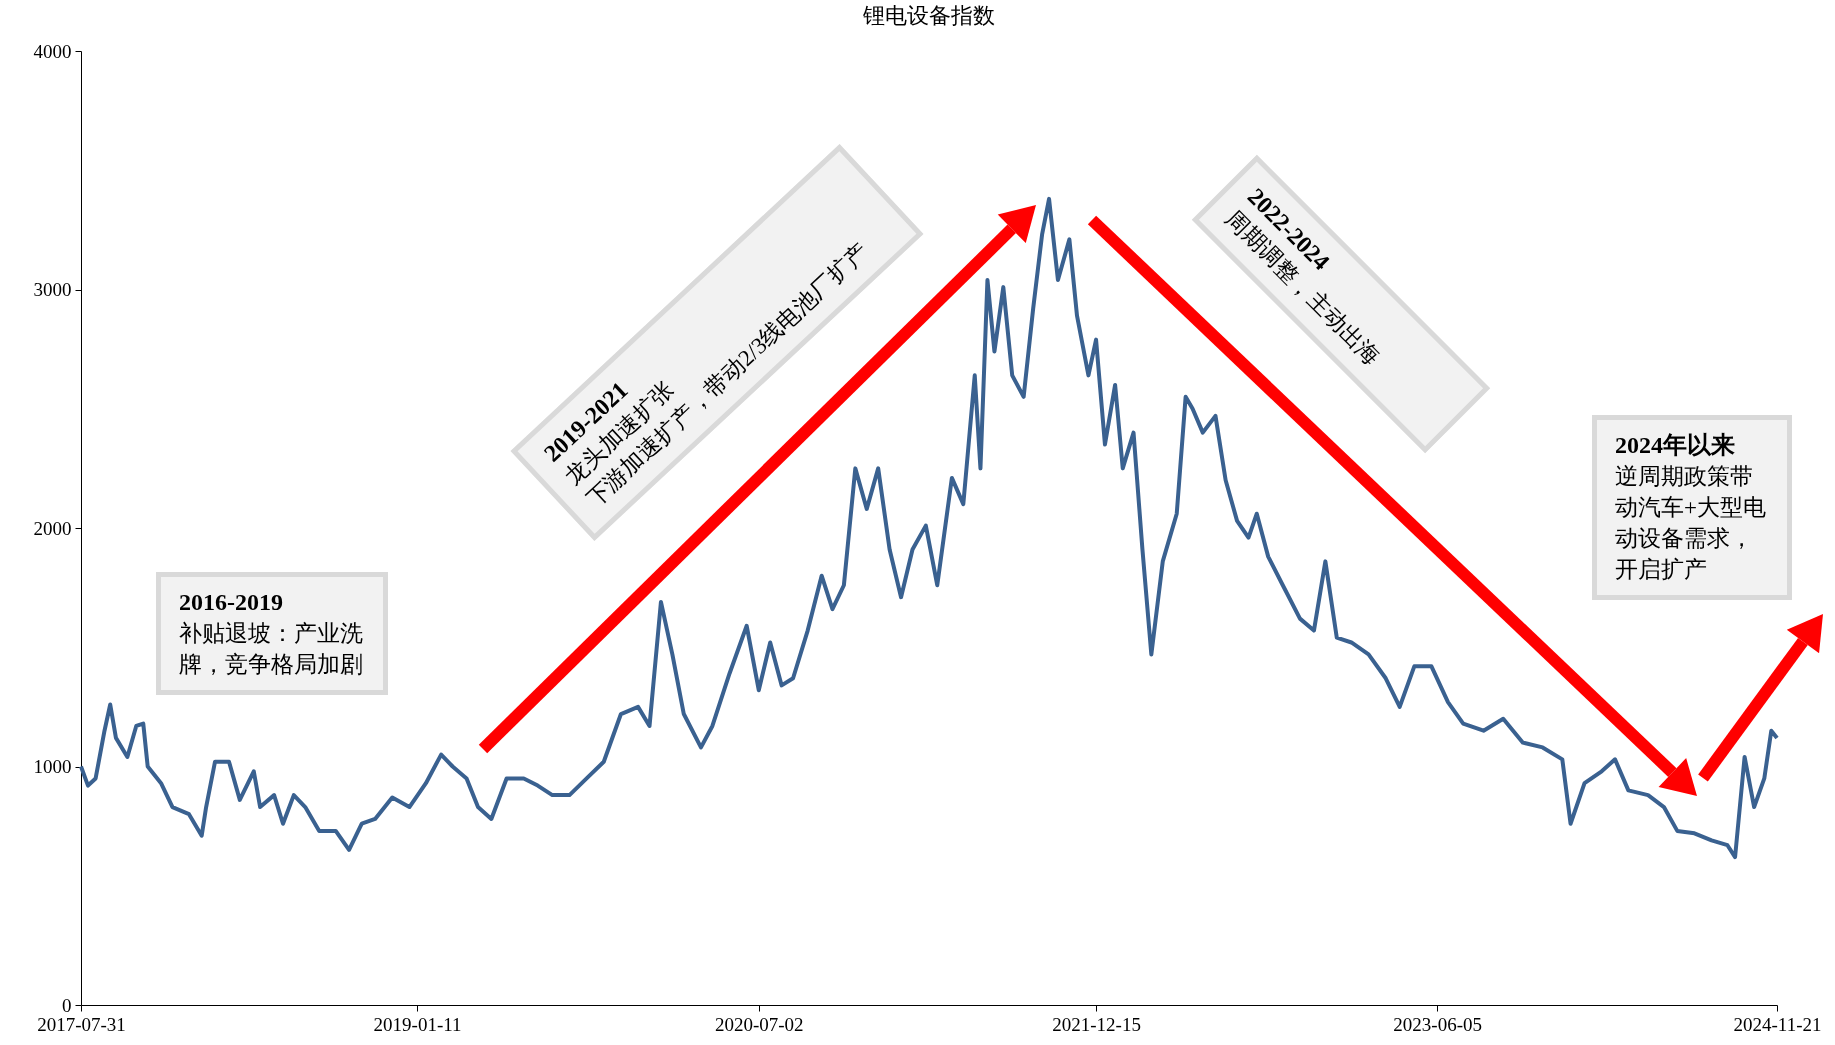 The image size is (1835, 1045). What do you see at coordinates (928, 15) in the screenshot?
I see `chart-title: 锂电设备指数` at bounding box center [928, 15].